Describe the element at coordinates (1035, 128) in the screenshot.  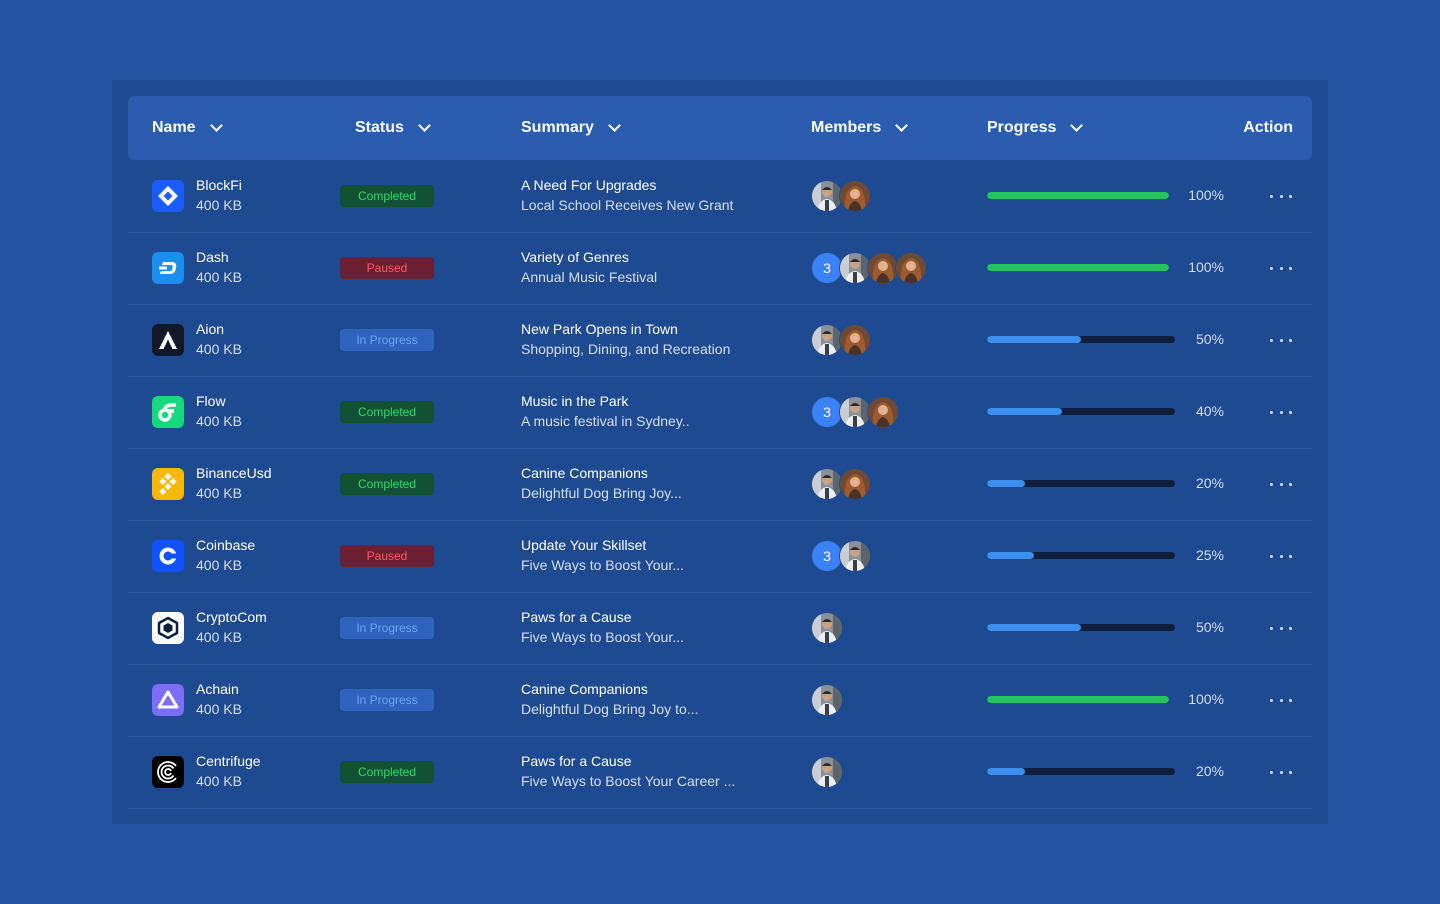
I see `column-header-progress: Progress` at that location.